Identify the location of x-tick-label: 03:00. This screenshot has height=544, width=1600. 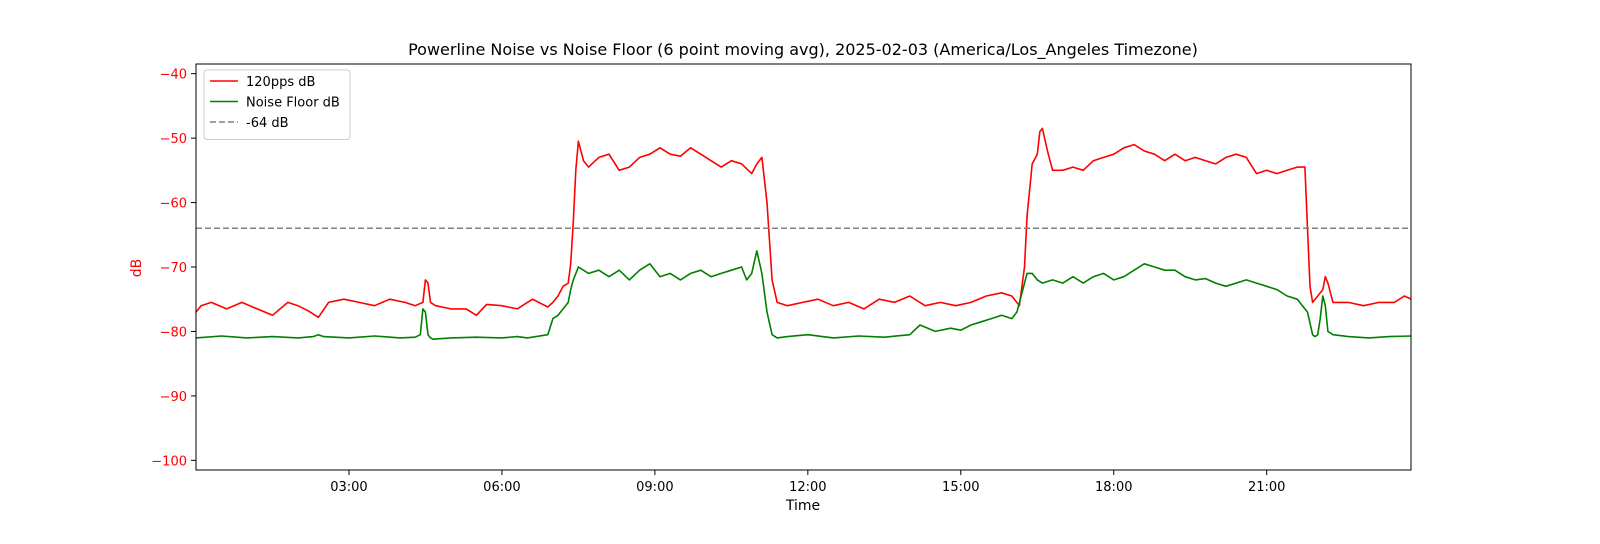
(348, 487).